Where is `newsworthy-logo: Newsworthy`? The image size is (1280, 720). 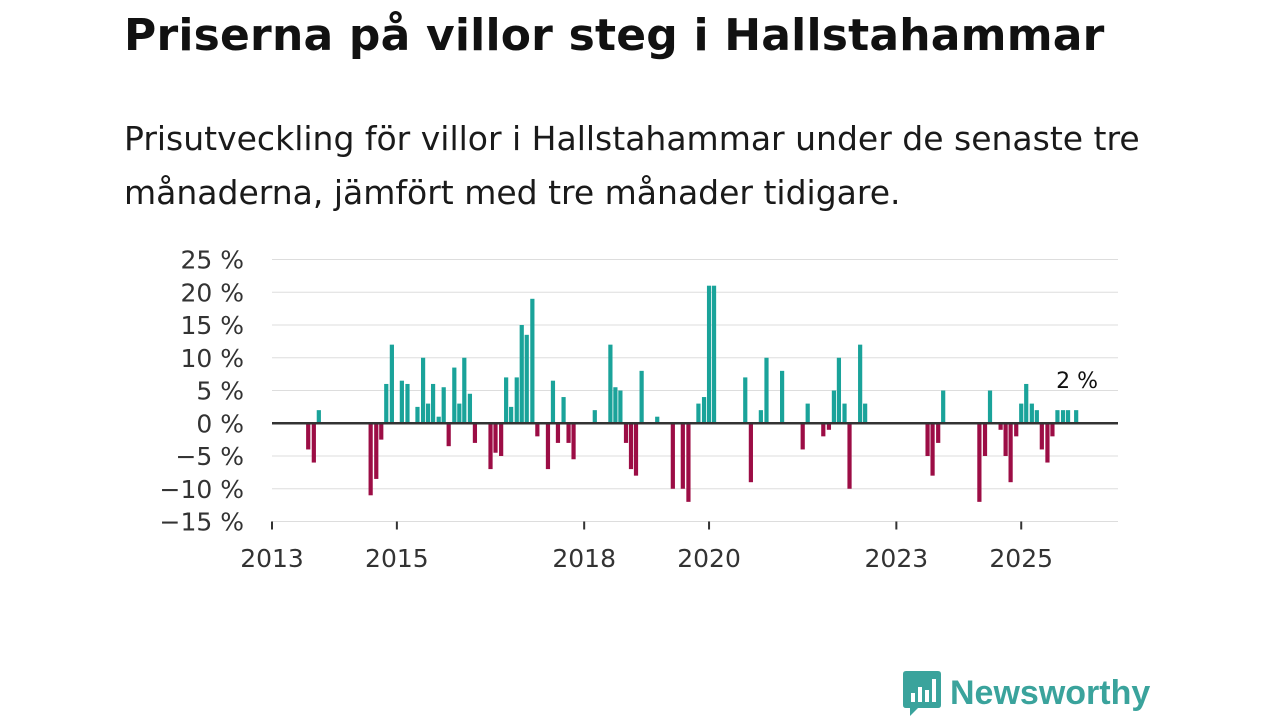 newsworthy-logo: Newsworthy is located at coordinates (1026, 693).